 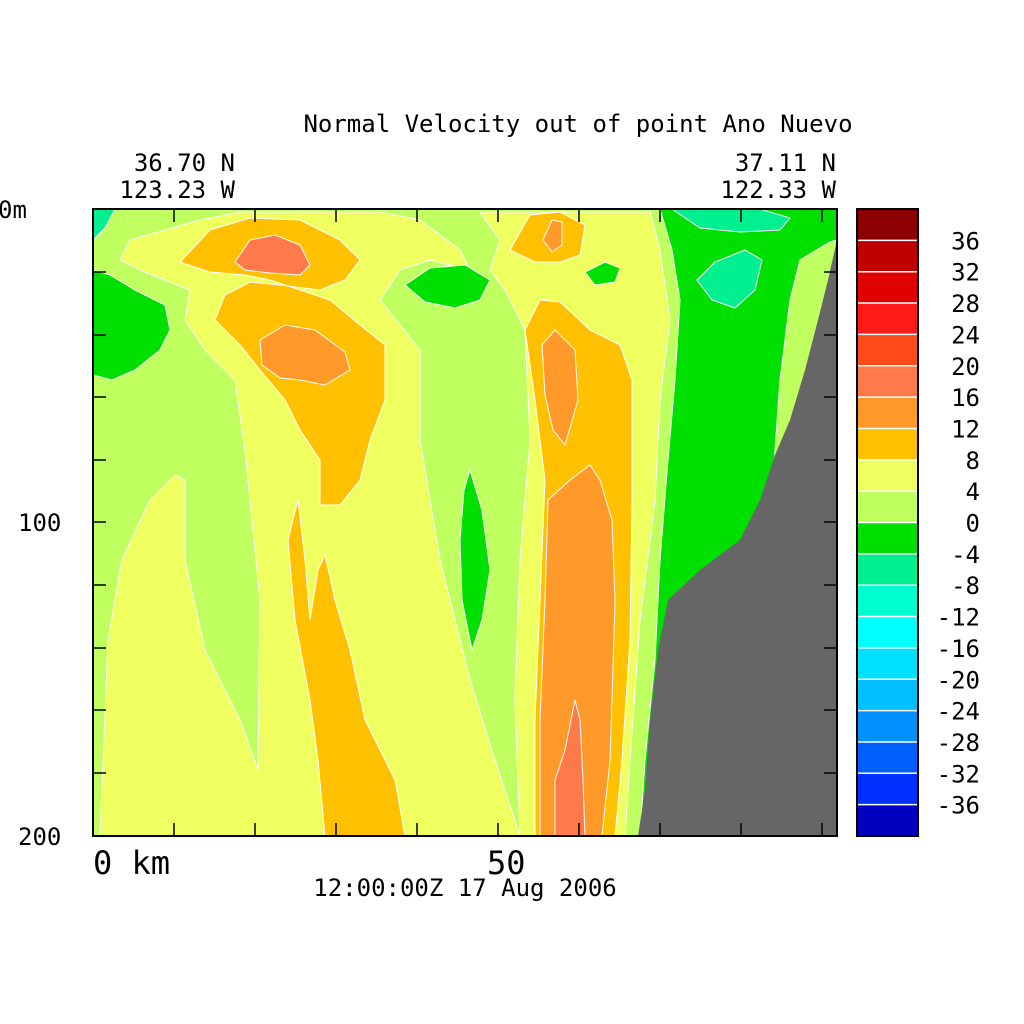 What do you see at coordinates (577, 124) in the screenshot?
I see `chart-title: Normal Velocity out of point Ano Nuevo` at bounding box center [577, 124].